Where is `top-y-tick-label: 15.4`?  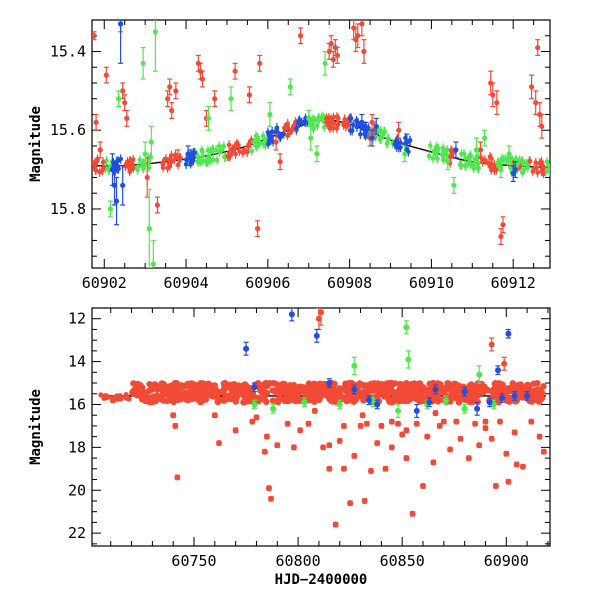 top-y-tick-label: 15.4 is located at coordinates (68, 51).